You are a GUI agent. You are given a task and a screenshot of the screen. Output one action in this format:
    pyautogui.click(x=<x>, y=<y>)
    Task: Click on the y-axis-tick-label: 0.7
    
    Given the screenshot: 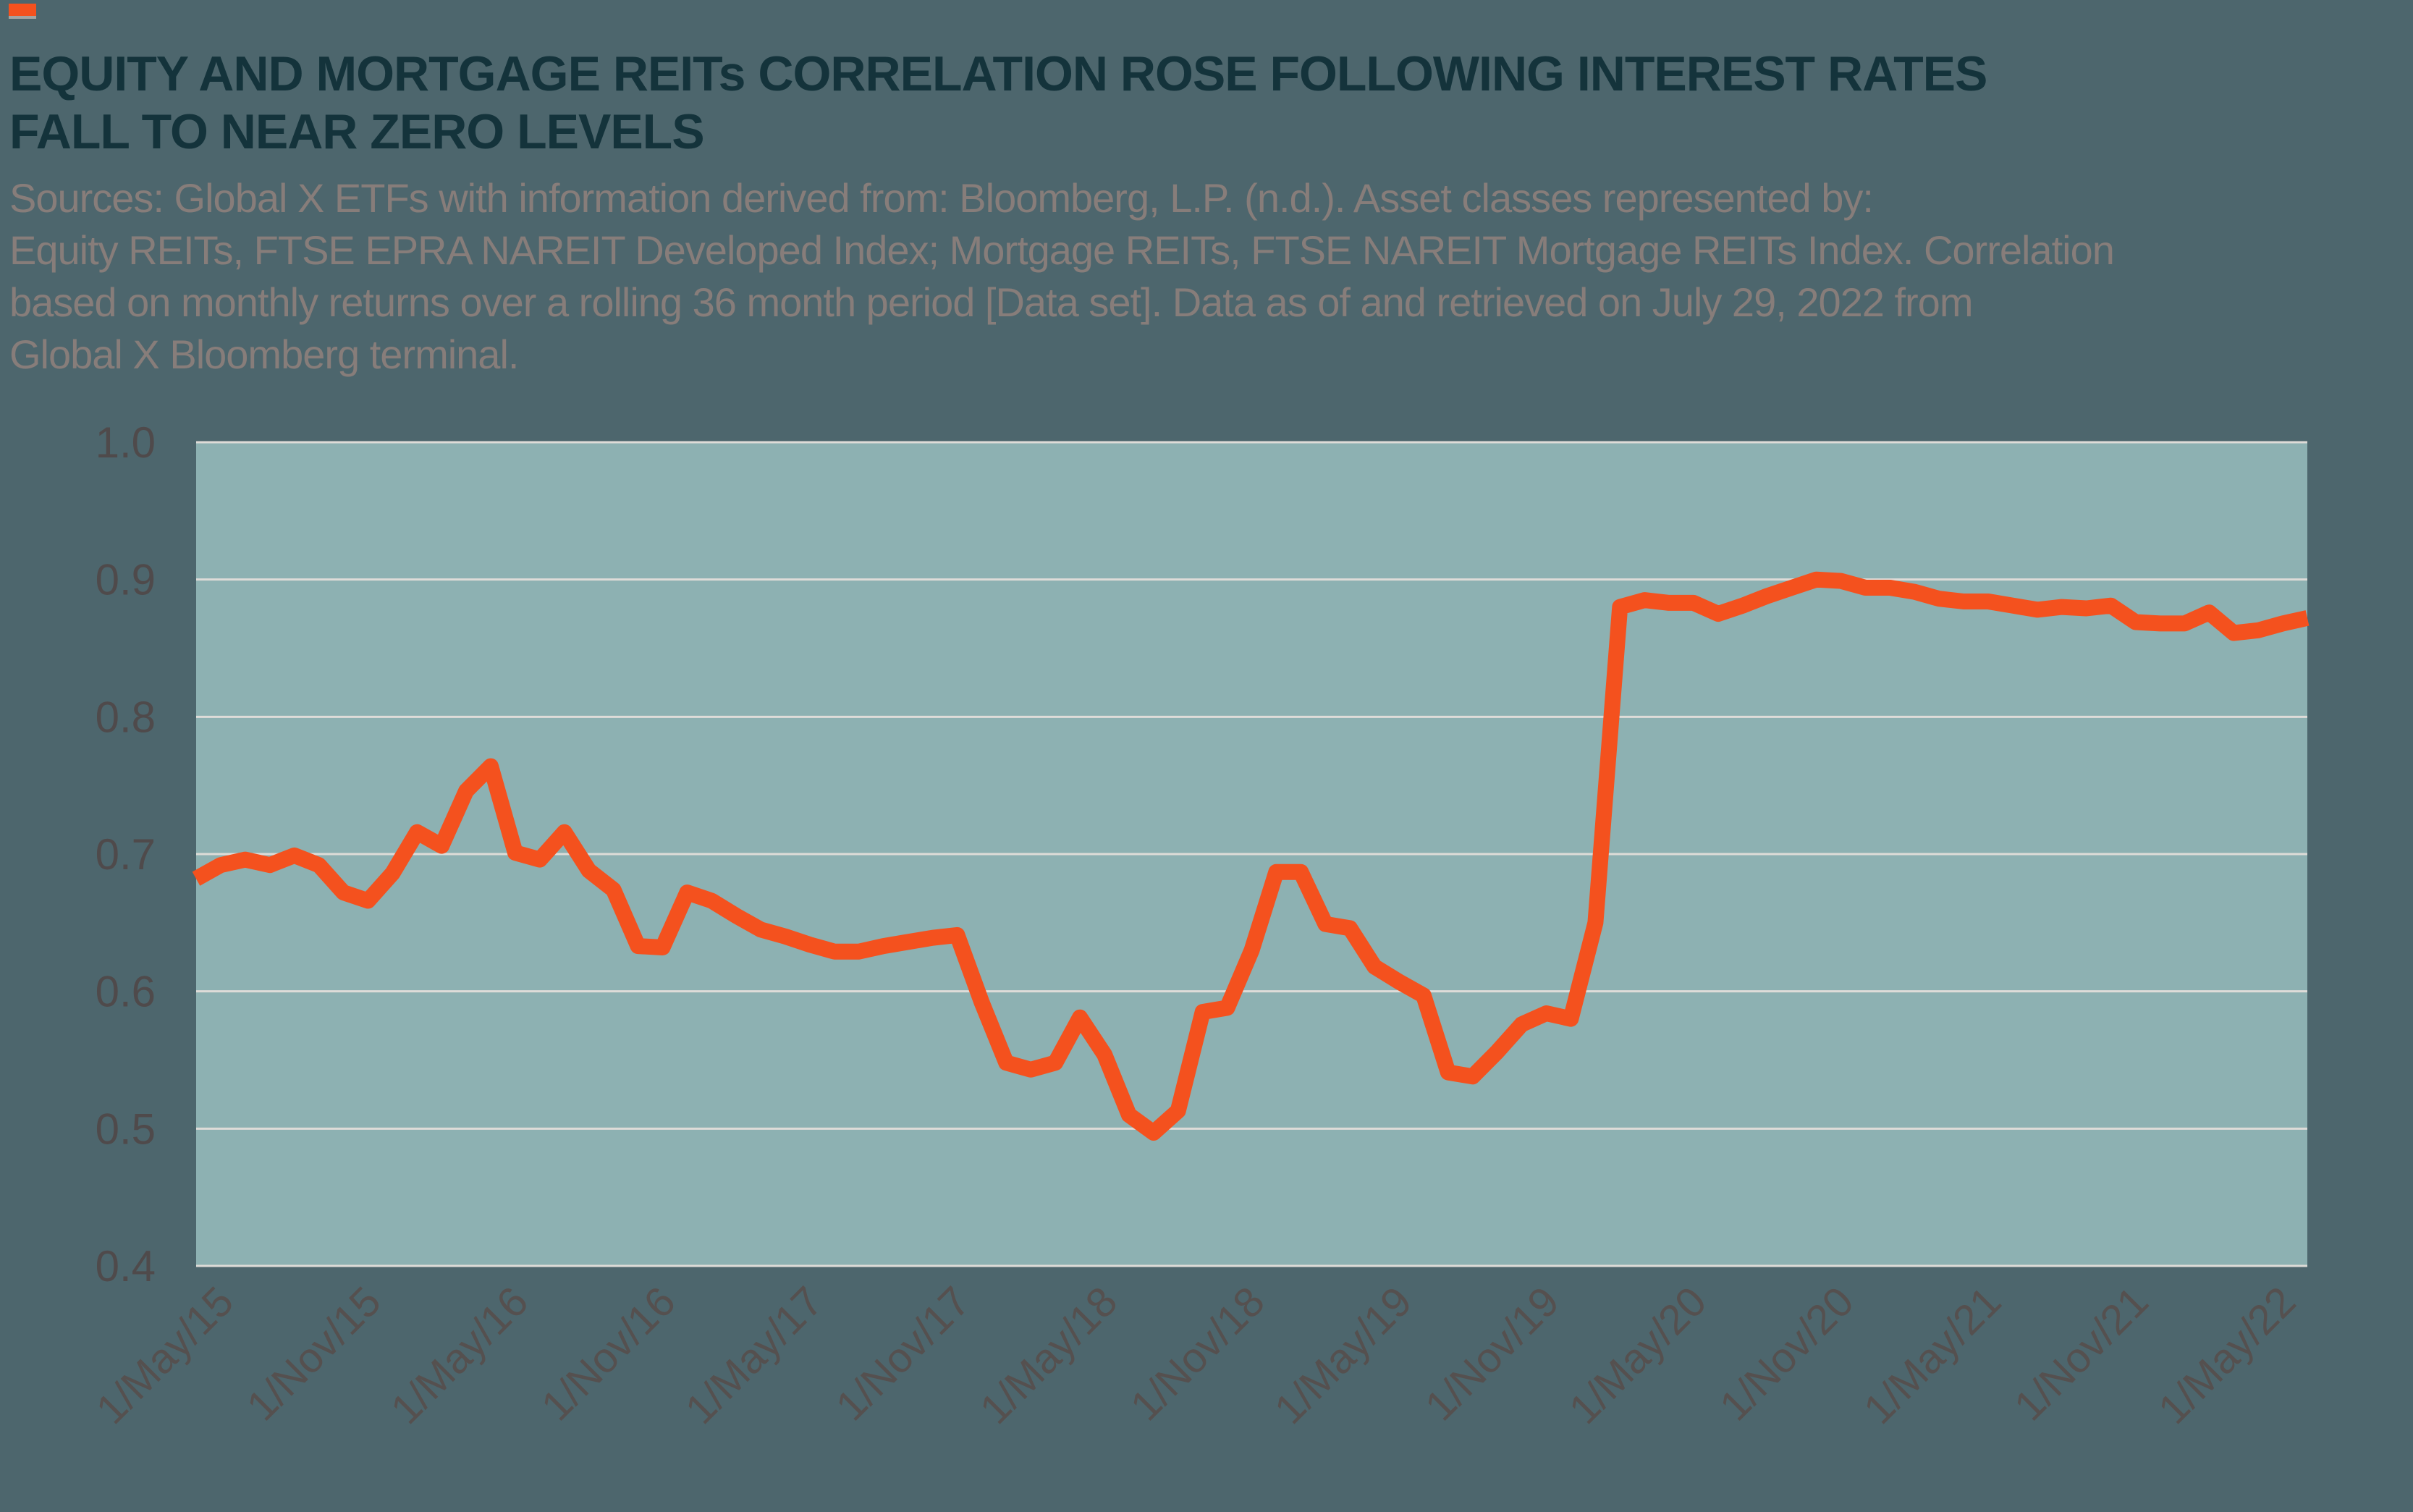 What is the action you would take?
    pyautogui.click(x=126, y=854)
    